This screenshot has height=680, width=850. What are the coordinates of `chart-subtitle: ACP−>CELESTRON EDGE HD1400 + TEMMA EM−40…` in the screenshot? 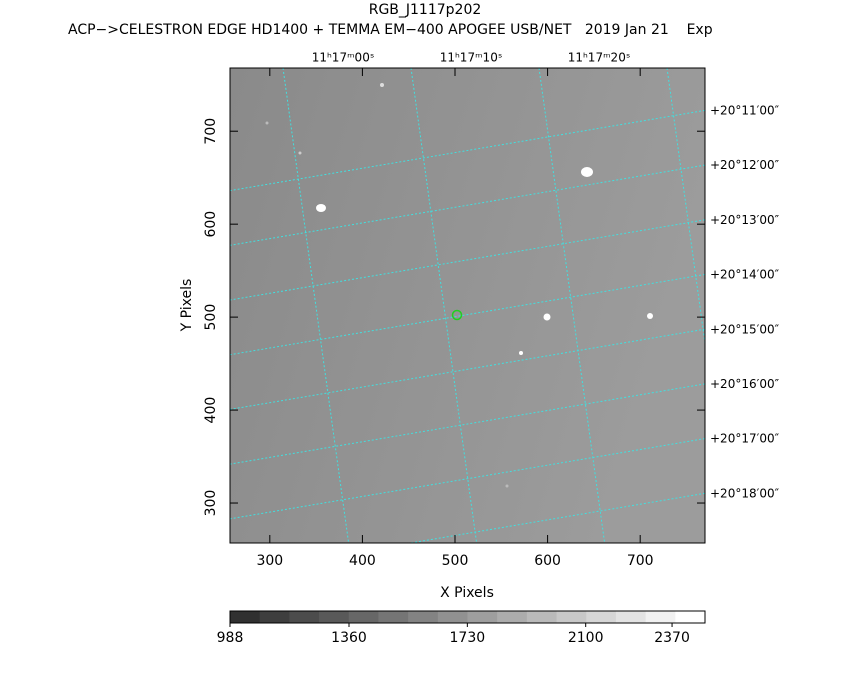 It's located at (390, 30).